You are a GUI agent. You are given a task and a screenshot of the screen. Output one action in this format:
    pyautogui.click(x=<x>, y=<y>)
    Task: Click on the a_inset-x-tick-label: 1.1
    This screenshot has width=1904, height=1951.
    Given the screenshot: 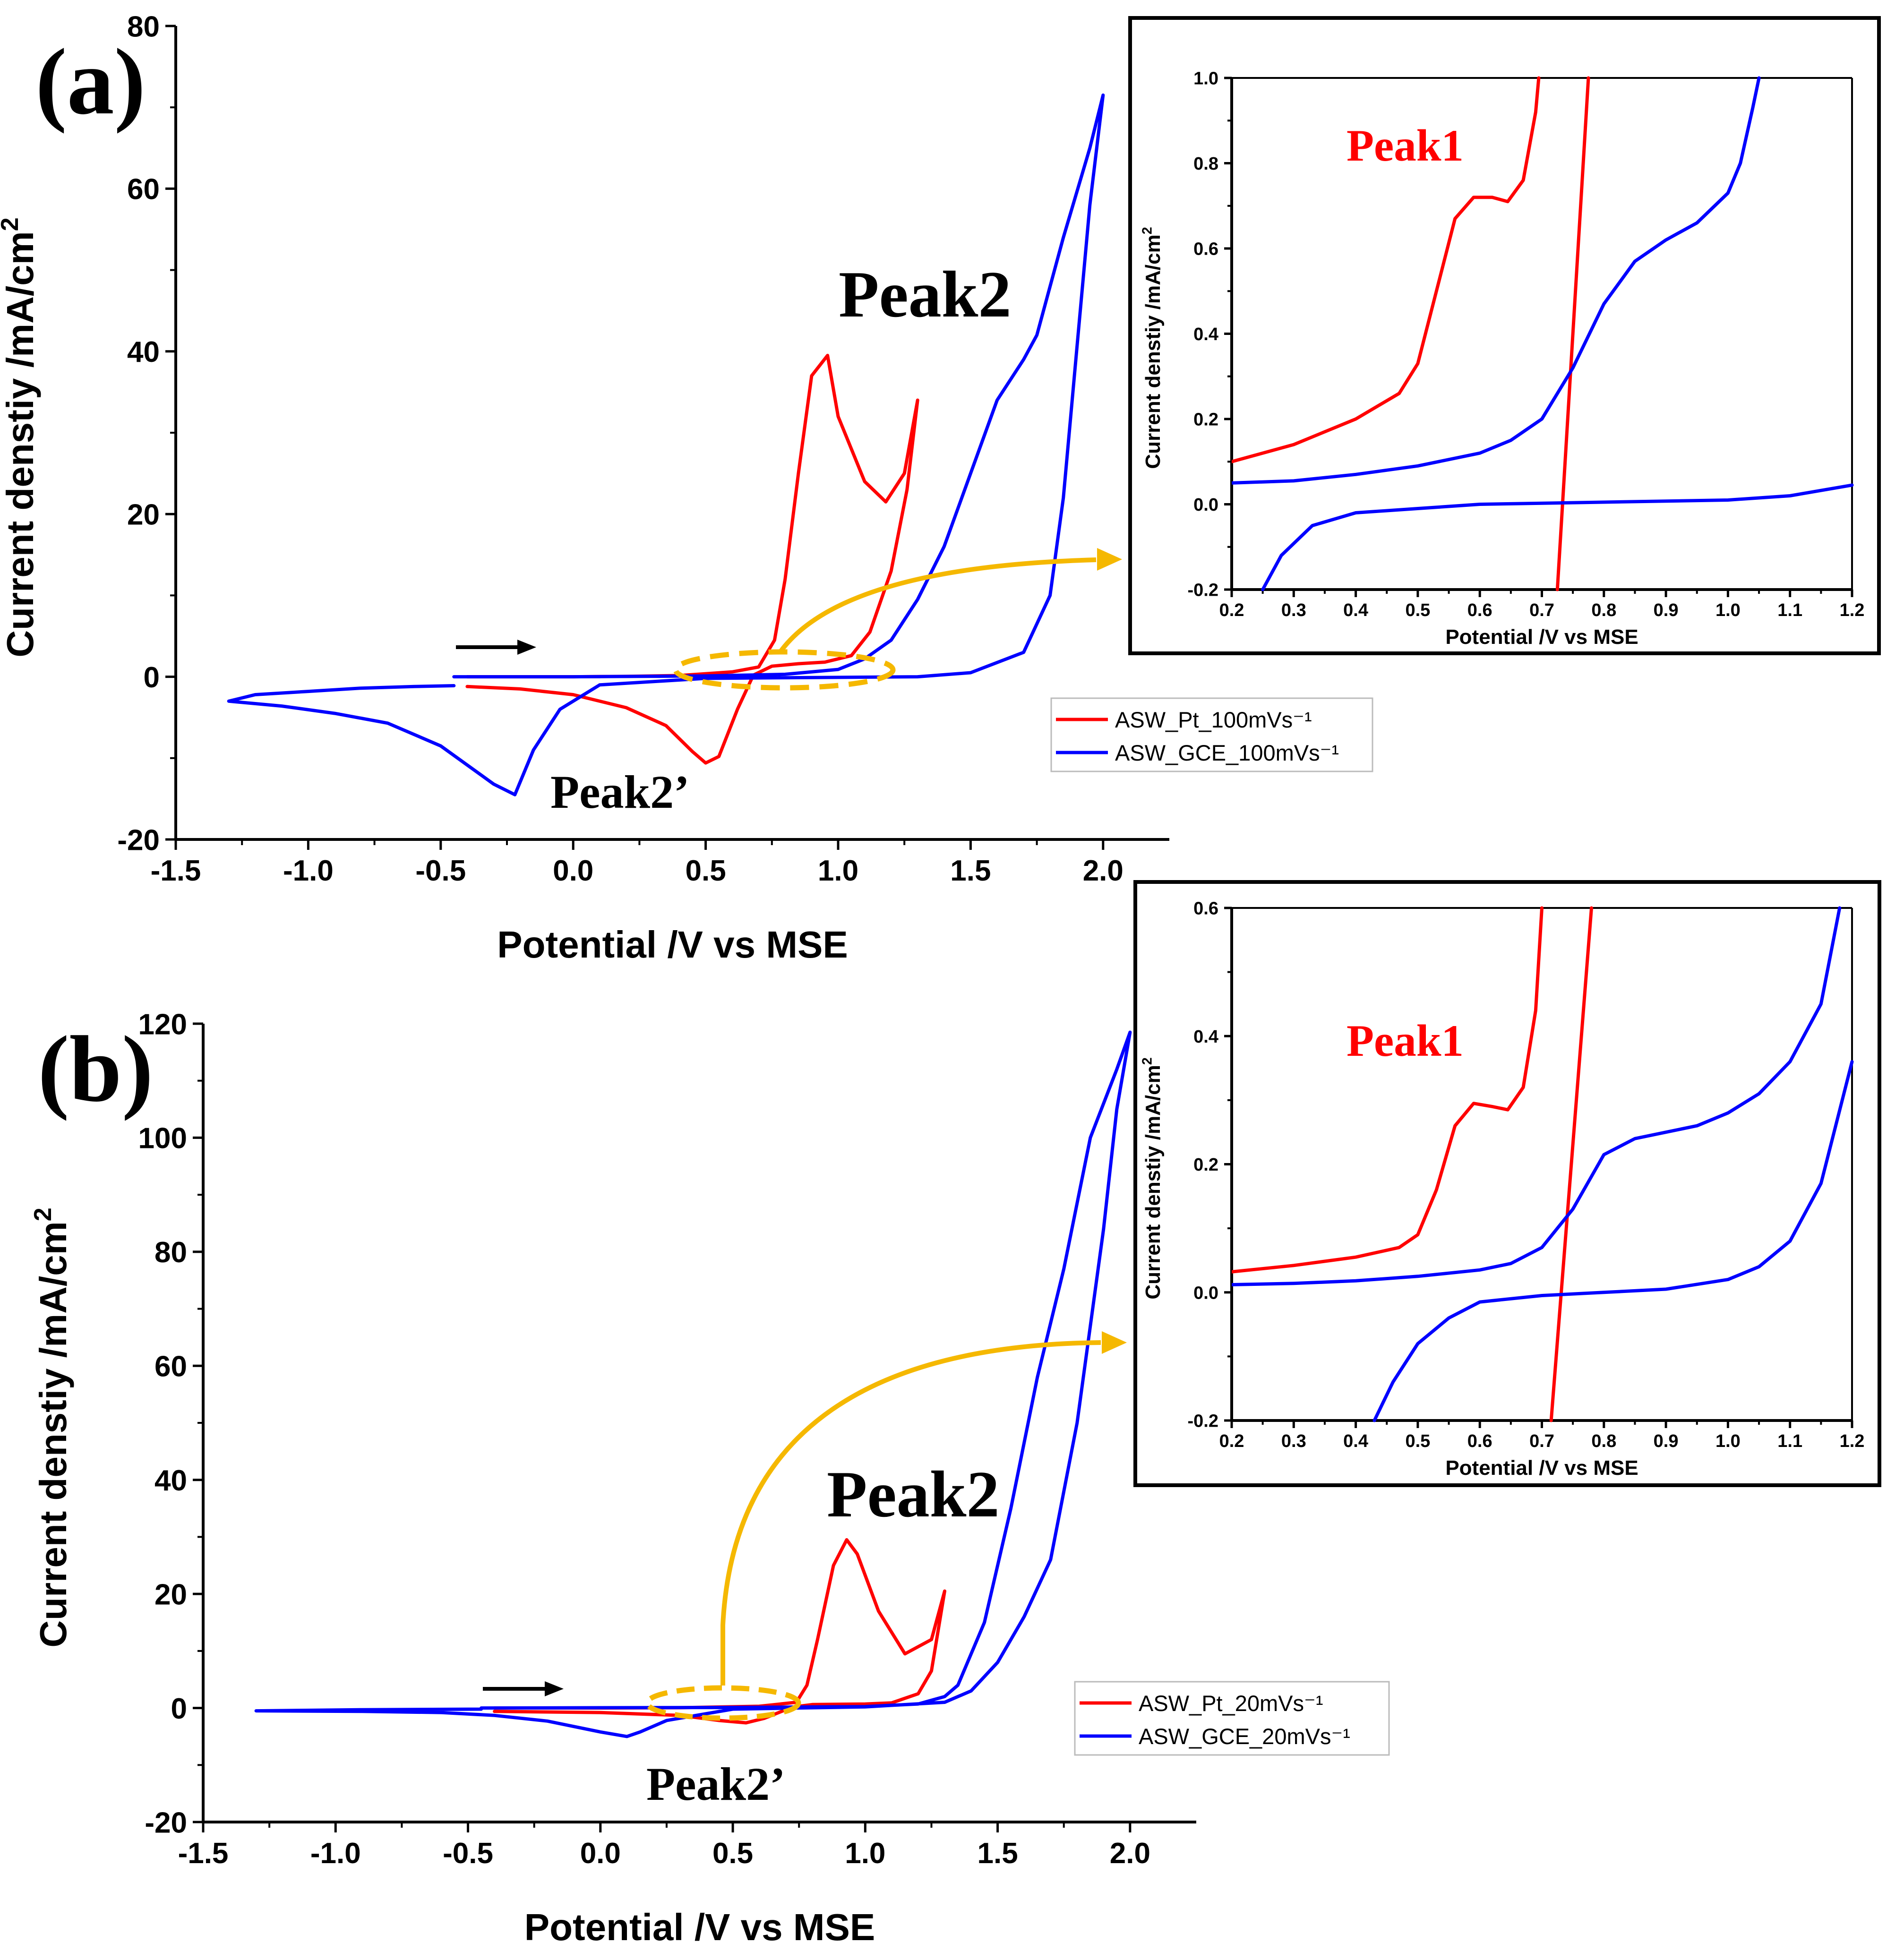 What is the action you would take?
    pyautogui.click(x=1790, y=610)
    